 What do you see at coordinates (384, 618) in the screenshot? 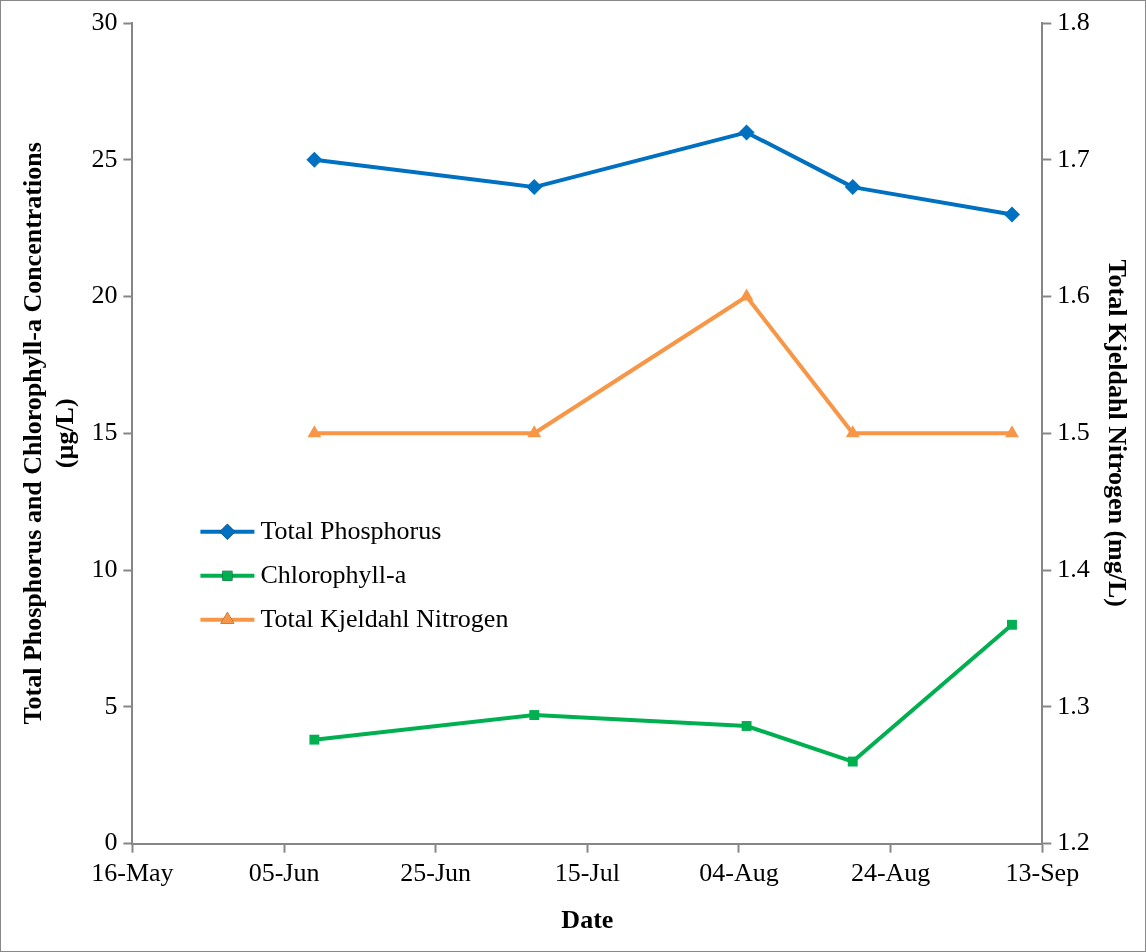
I see `legend-label: Total Kjeldahl Nitrogen` at bounding box center [384, 618].